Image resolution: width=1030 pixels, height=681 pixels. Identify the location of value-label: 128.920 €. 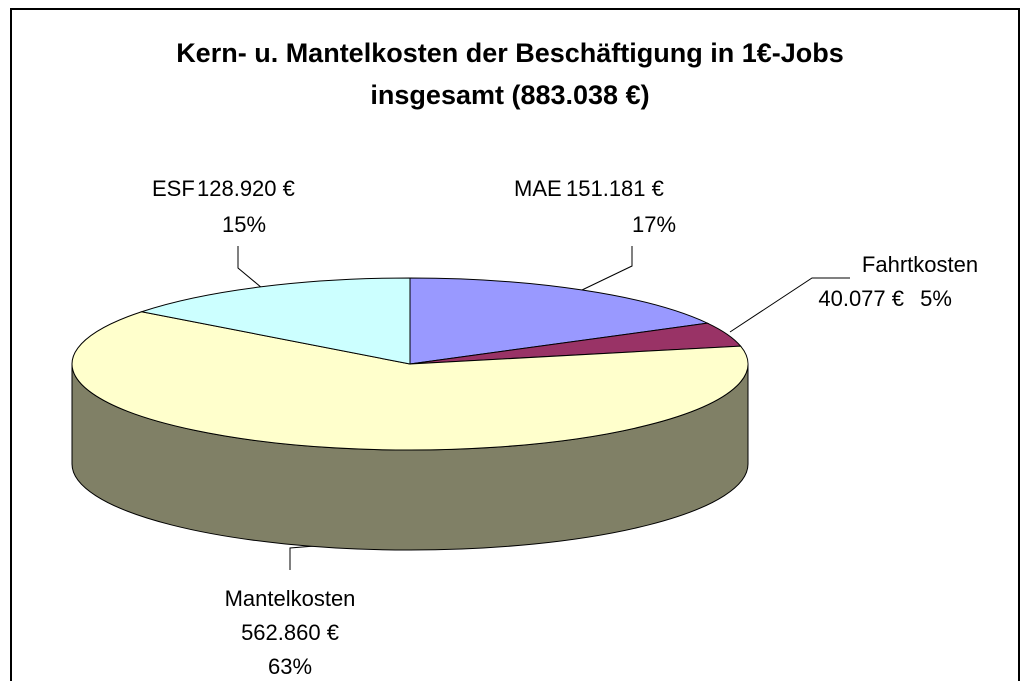
(246, 188).